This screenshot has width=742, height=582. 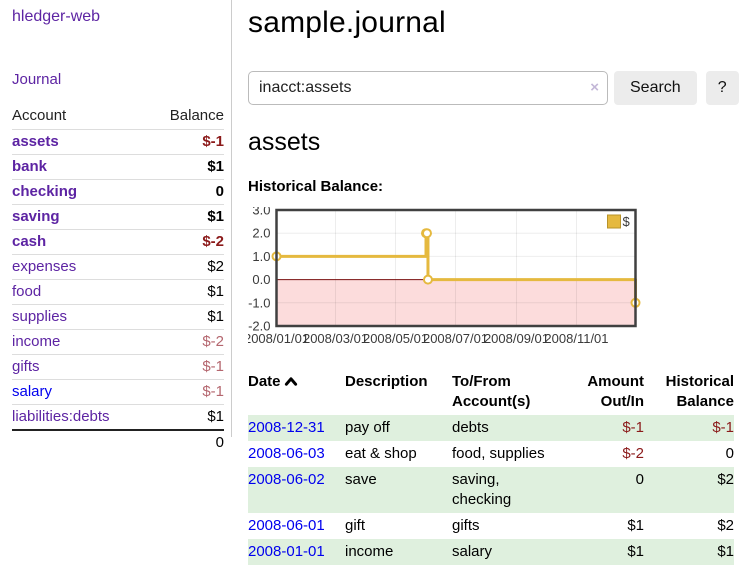 I want to click on account-link-supplies: supplies, so click(x=40, y=316).